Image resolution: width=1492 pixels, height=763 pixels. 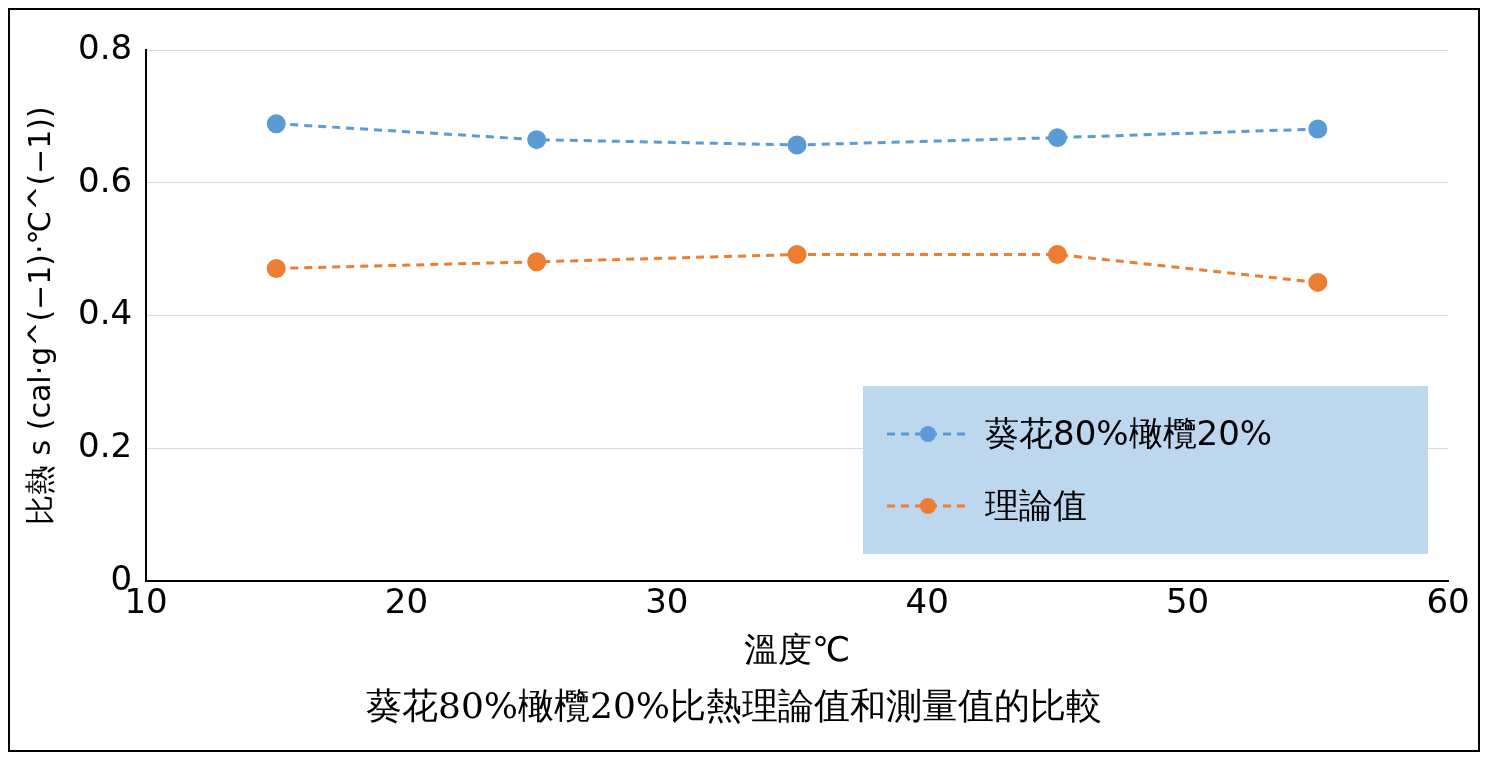 I want to click on y-tick-label: 0.2, so click(x=105, y=445).